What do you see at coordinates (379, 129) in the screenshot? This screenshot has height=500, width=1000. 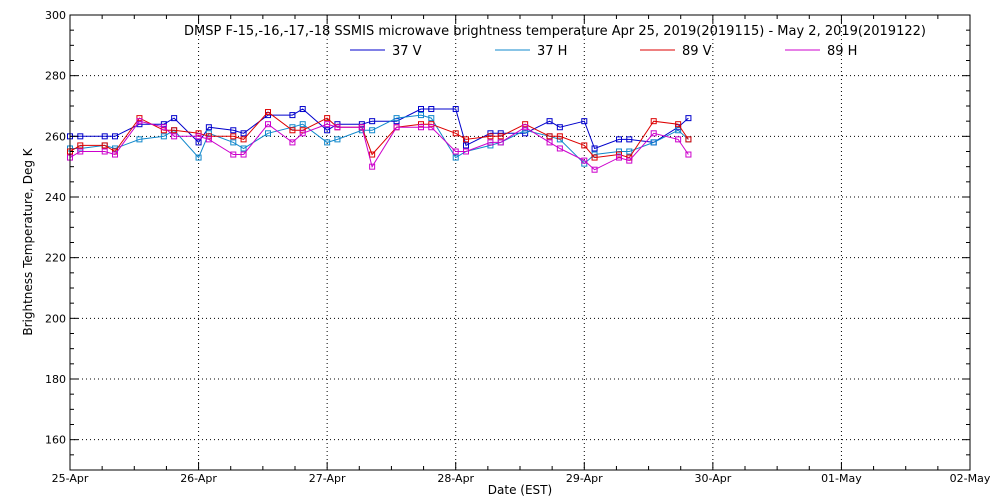 I see `series-line-37-v` at bounding box center [379, 129].